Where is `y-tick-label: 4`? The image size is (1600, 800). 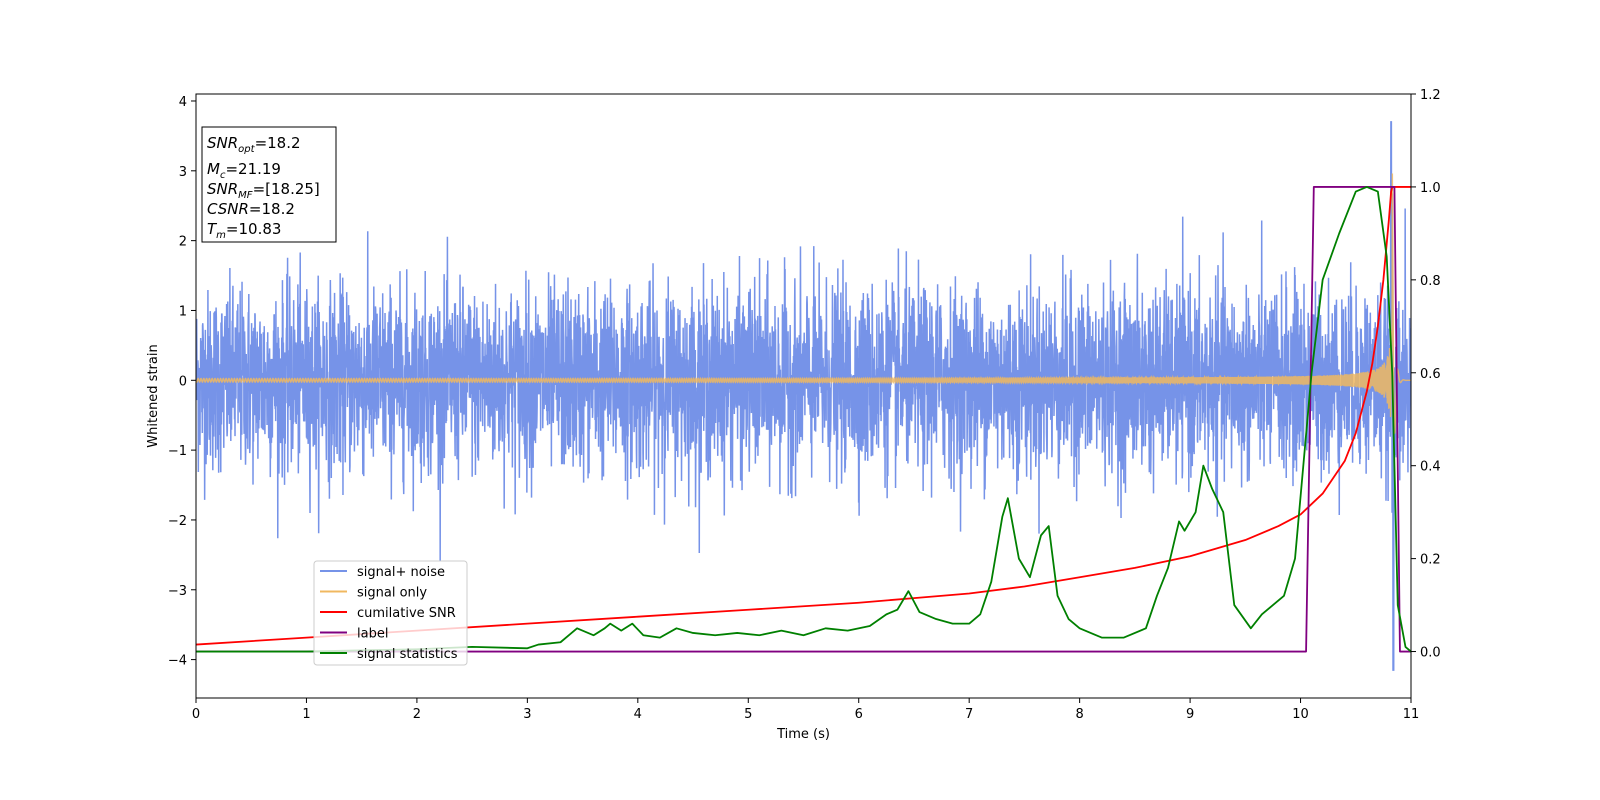 y-tick-label: 4 is located at coordinates (183, 102).